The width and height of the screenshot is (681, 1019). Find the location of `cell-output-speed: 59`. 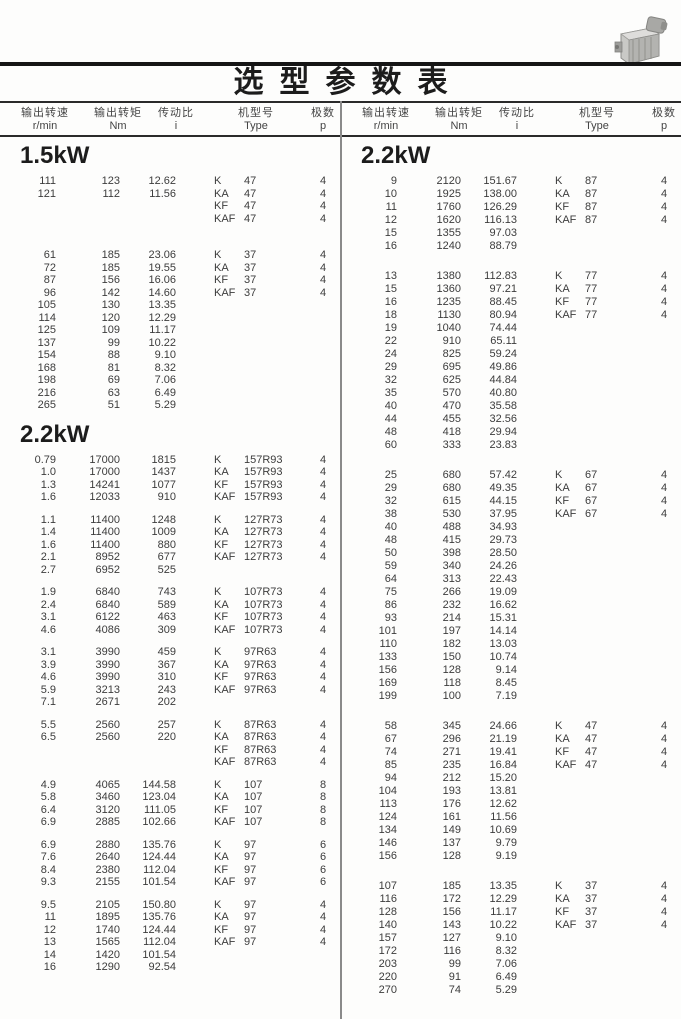

cell-output-speed: 59 is located at coordinates (390, 566).